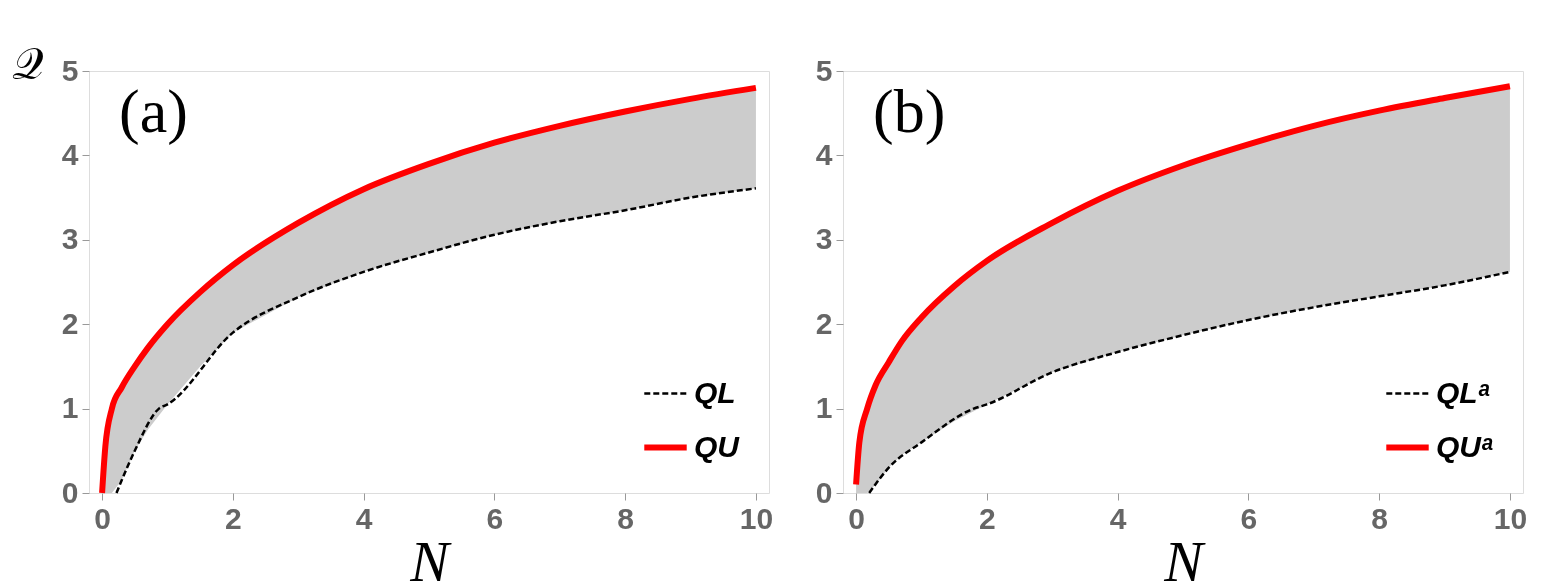 The image size is (1563, 584). Describe the element at coordinates (27, 63) in the screenshot. I see `y-axis-title: 𝒬` at that location.